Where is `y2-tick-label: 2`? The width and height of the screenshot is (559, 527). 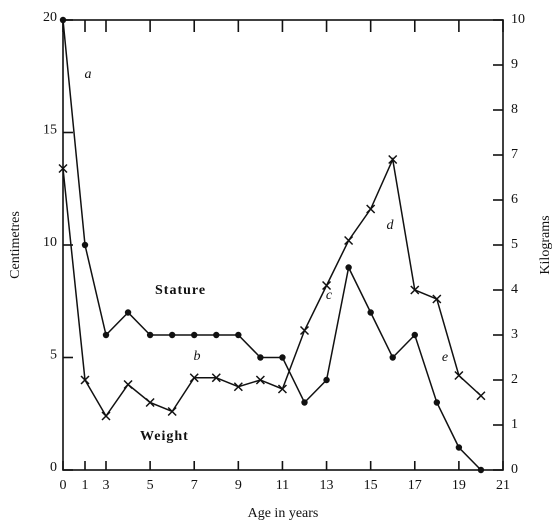
y2-tick-label: 2 is located at coordinates (514, 379).